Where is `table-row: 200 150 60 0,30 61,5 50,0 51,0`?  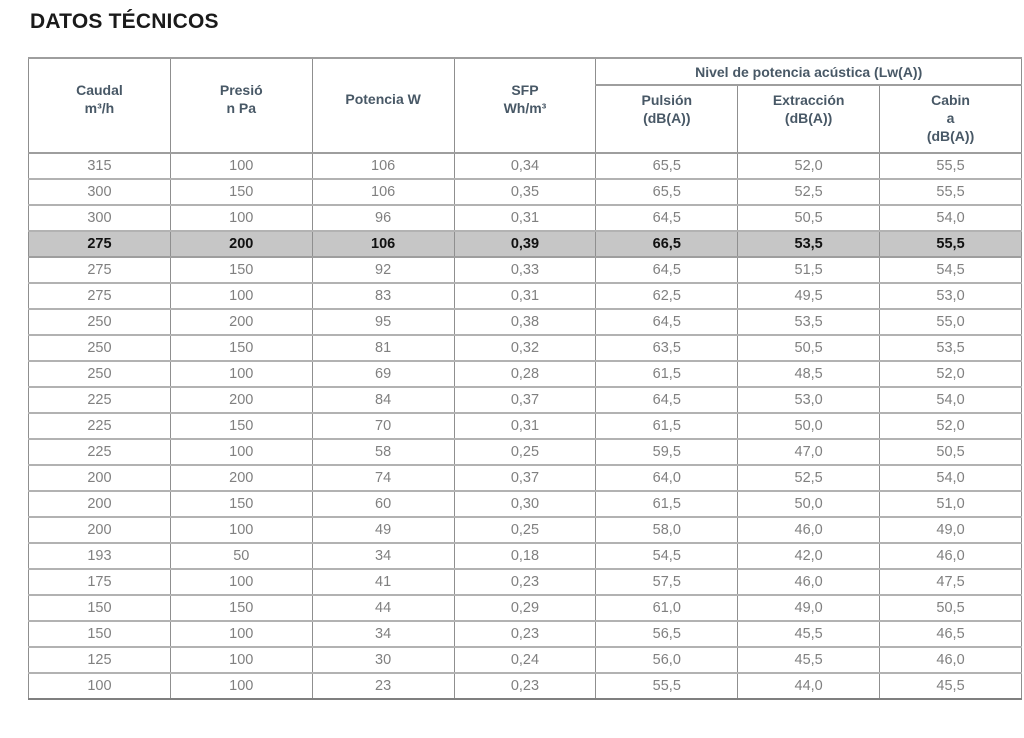 table-row: 200 150 60 0,30 61,5 50,0 51,0 is located at coordinates (525, 504).